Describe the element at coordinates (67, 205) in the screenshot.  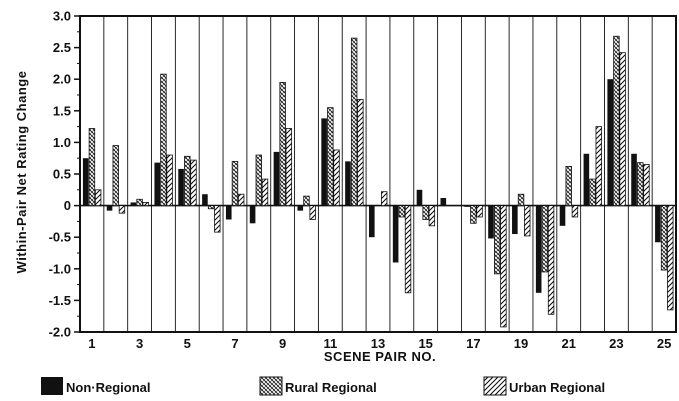
I see `y-tick-label: 0` at that location.